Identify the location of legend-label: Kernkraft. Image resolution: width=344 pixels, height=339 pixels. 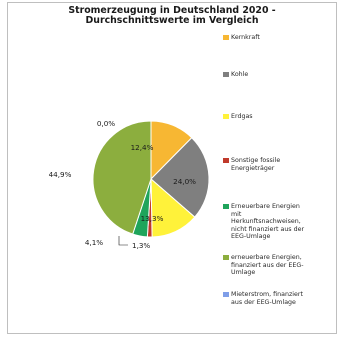
(245, 37).